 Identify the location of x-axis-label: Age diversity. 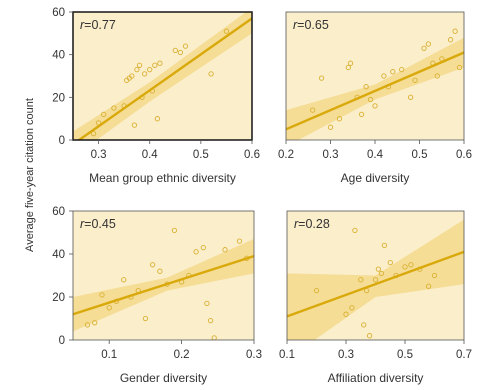
(375, 178).